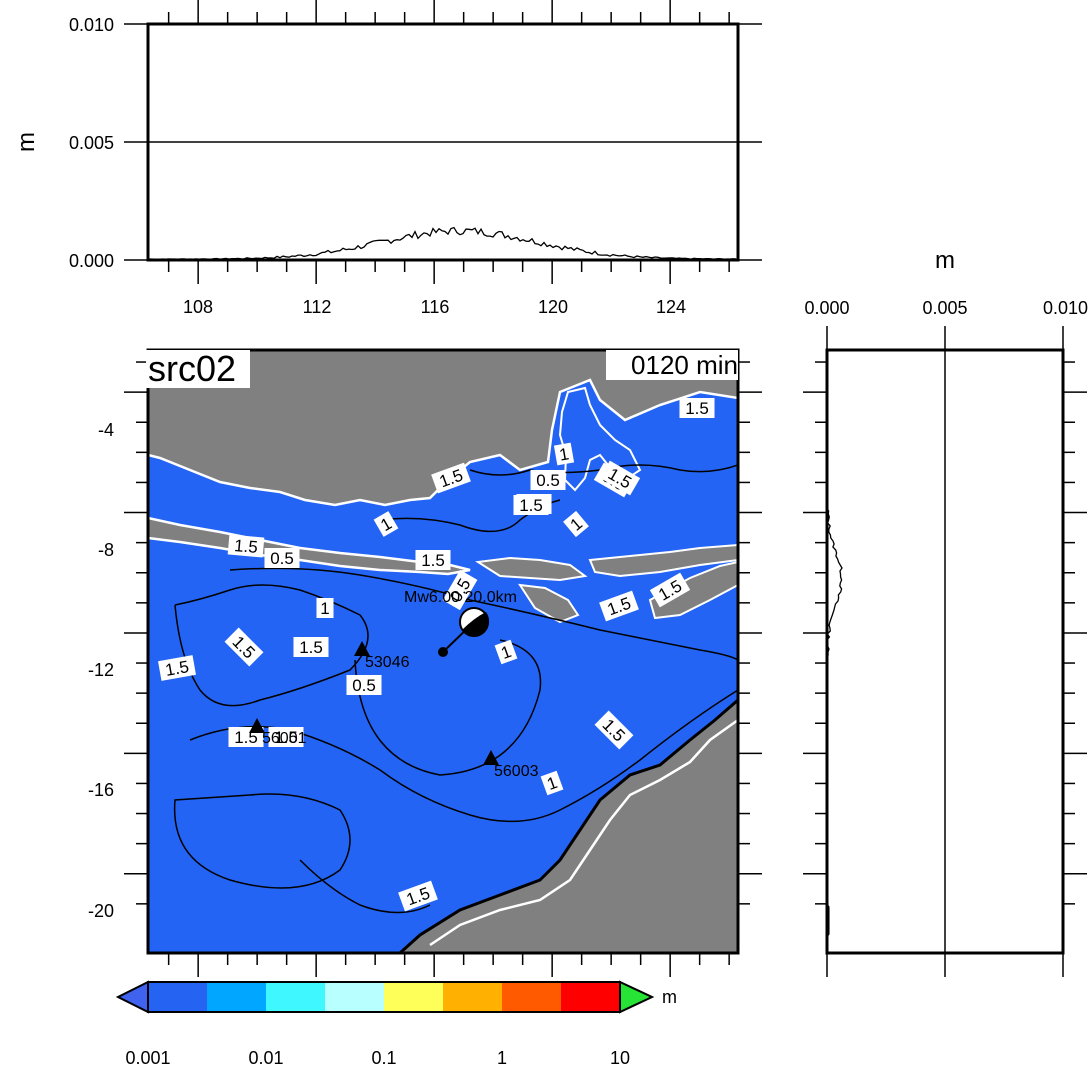 This screenshot has height=1071, width=1088. Describe the element at coordinates (442, 243) in the screenshot. I see `top-profile-trace` at that location.